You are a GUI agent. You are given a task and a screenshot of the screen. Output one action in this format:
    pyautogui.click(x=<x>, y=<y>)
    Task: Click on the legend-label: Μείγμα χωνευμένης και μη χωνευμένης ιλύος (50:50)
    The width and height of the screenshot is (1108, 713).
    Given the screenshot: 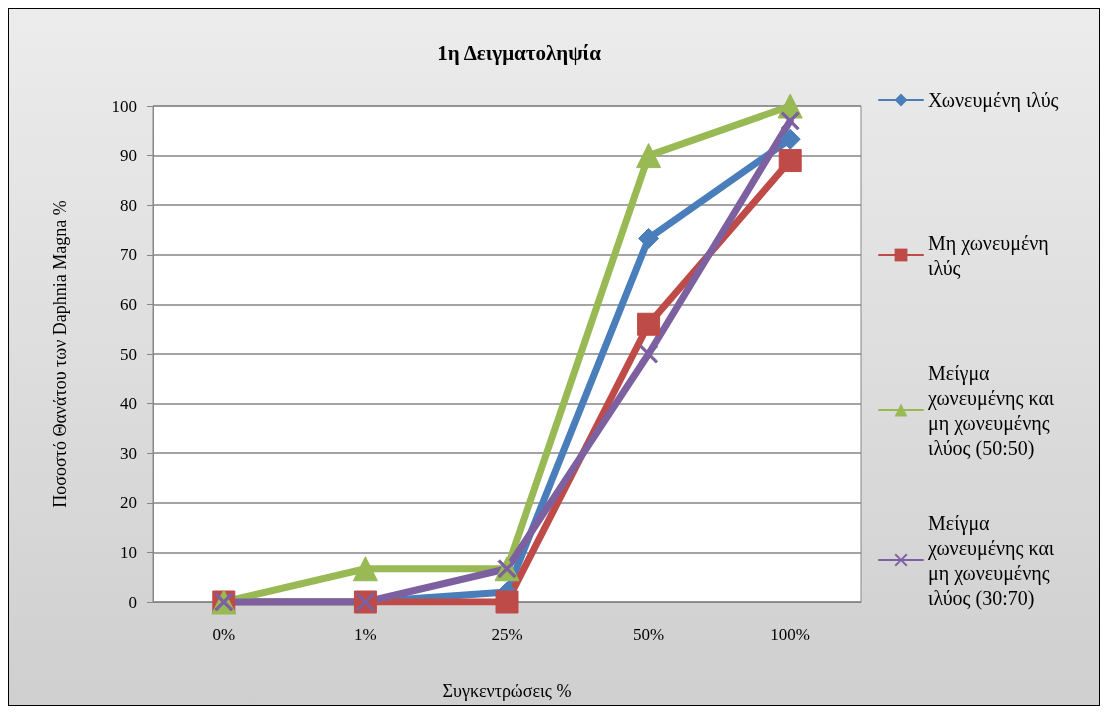 What is the action you would take?
    pyautogui.click(x=991, y=410)
    